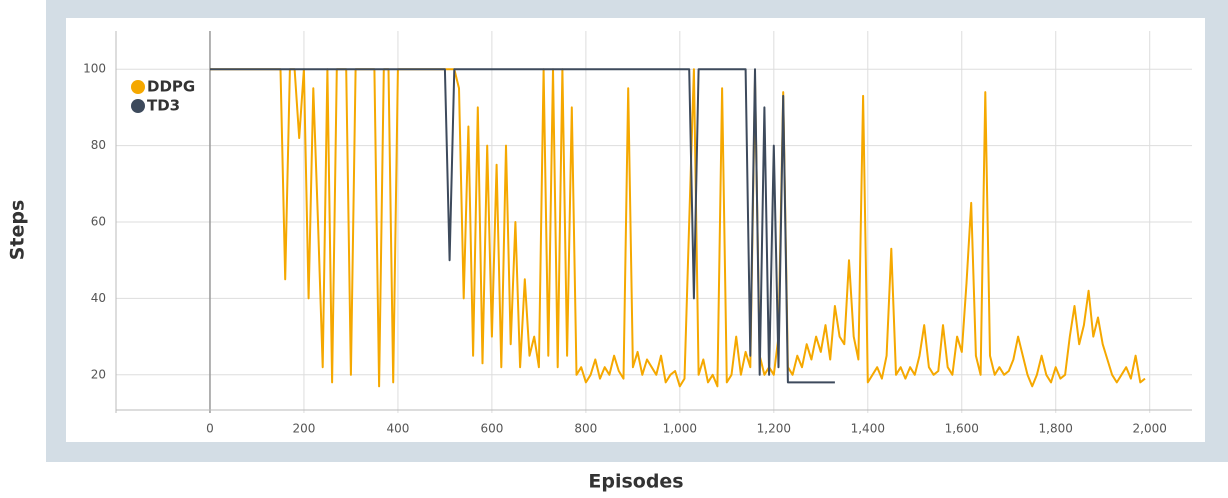 This screenshot has width=1228, height=498. What do you see at coordinates (171, 87) in the screenshot?
I see `legend-label: DDPG` at bounding box center [171, 87].